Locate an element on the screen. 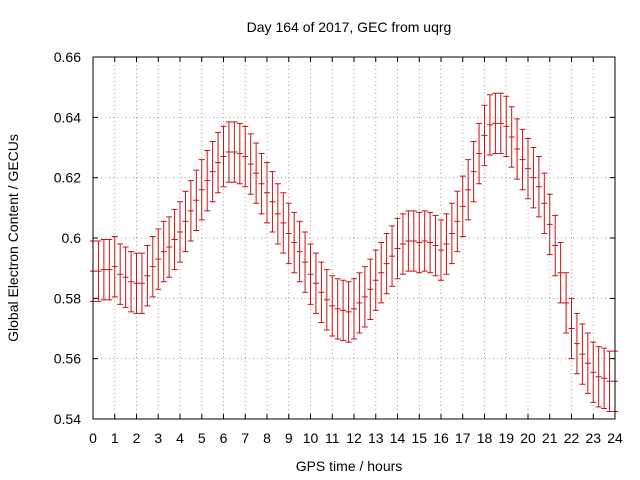  x-tick-label: 24 is located at coordinates (615, 438).